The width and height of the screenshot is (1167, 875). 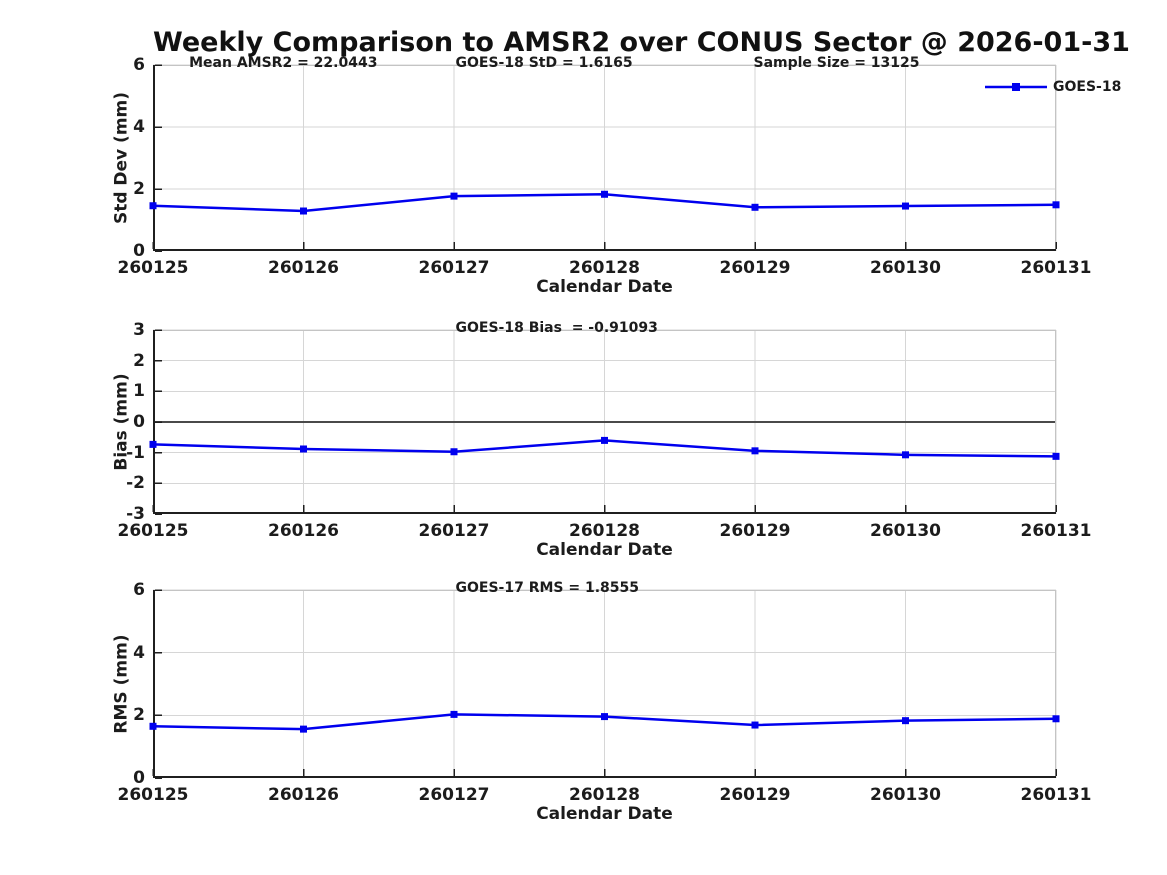 I want to click on y-axis-label: Std Dev (mm), so click(x=121, y=158).